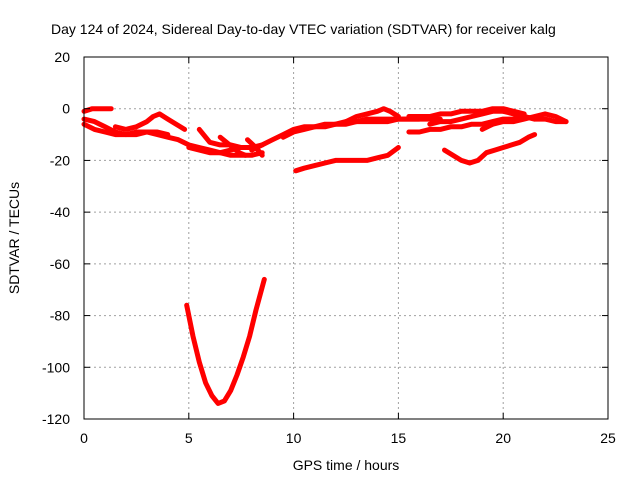  I want to click on y-tick-label: -80, so click(60, 316).